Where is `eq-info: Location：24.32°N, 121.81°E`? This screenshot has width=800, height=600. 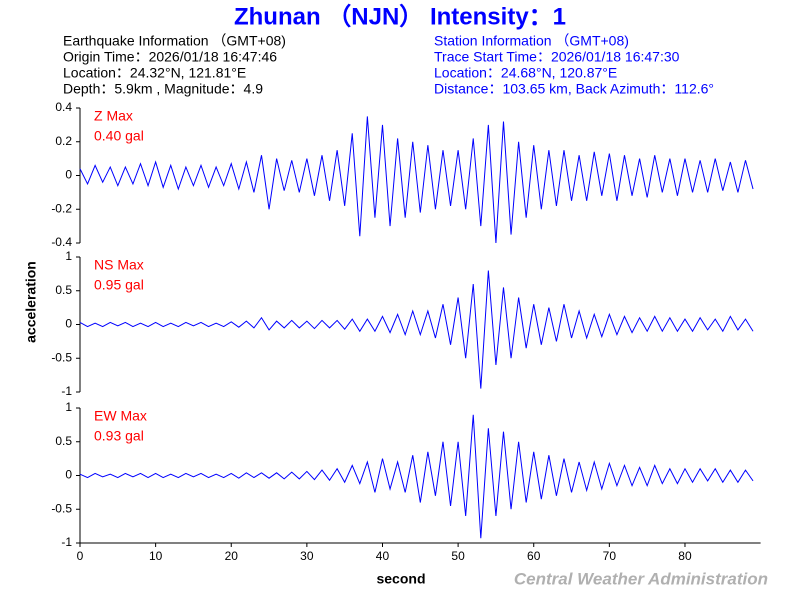
eq-info: Location：24.32°N, 121.81°E is located at coordinates (154, 73).